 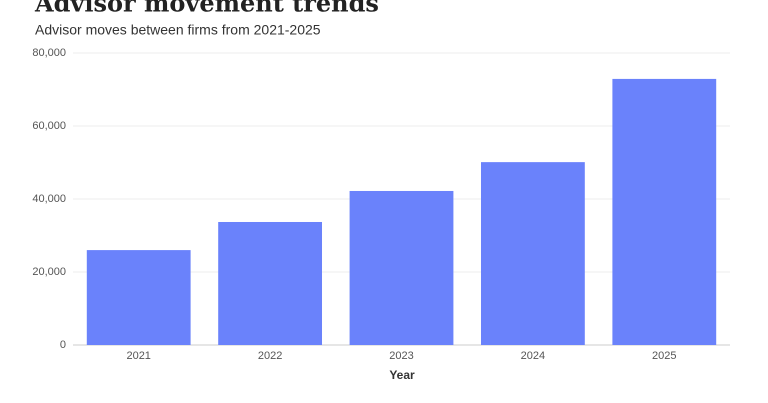 What do you see at coordinates (63, 345) in the screenshot?
I see `y-tick-label: 0` at bounding box center [63, 345].